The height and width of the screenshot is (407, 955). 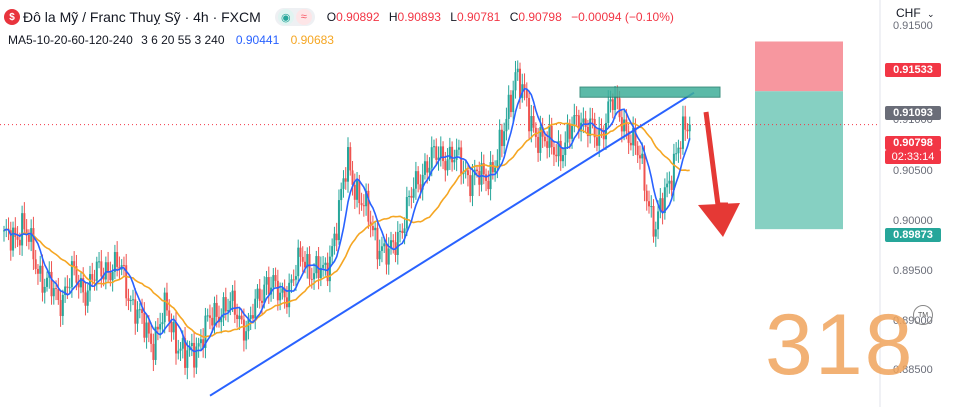 What do you see at coordinates (358, 17) in the screenshot?
I see `open-value: 0.90892` at bounding box center [358, 17].